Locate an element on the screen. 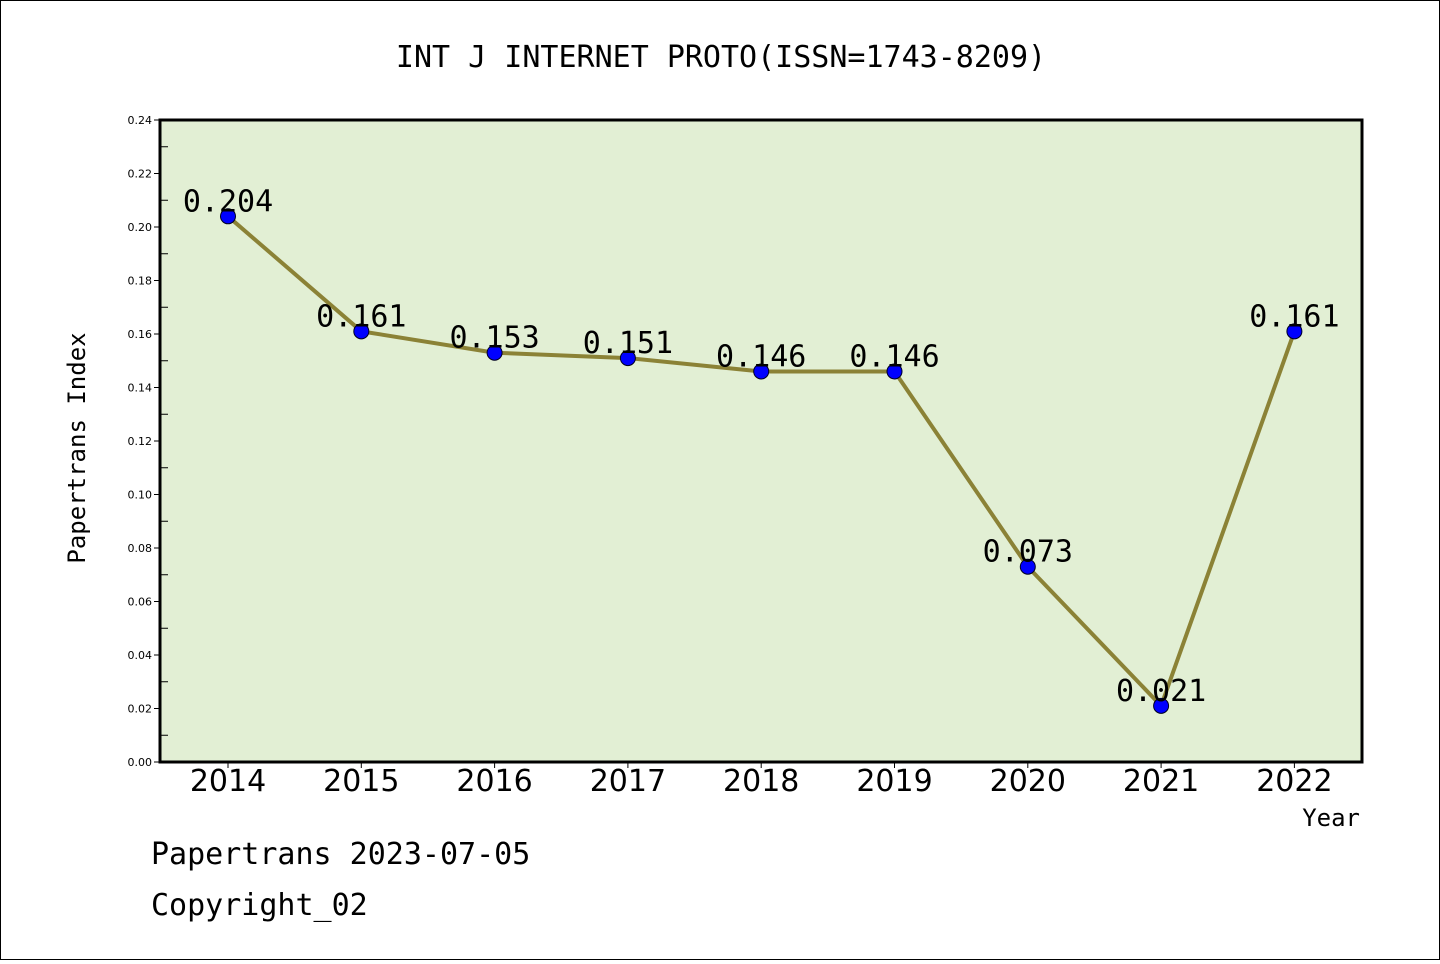  footer-copyright: Copyright_02 is located at coordinates (259, 905).